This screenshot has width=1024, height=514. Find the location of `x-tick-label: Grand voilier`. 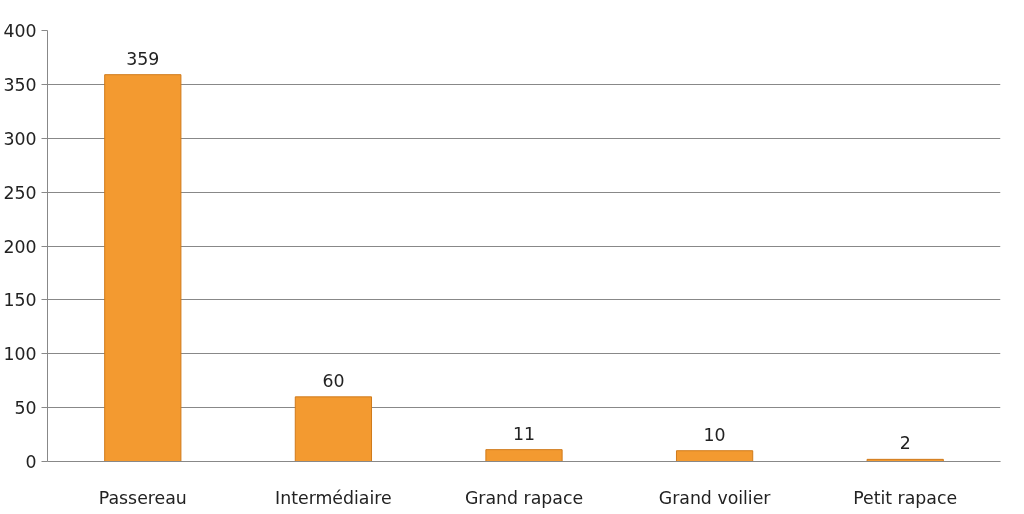

x-tick-label: Grand voilier is located at coordinates (715, 497).